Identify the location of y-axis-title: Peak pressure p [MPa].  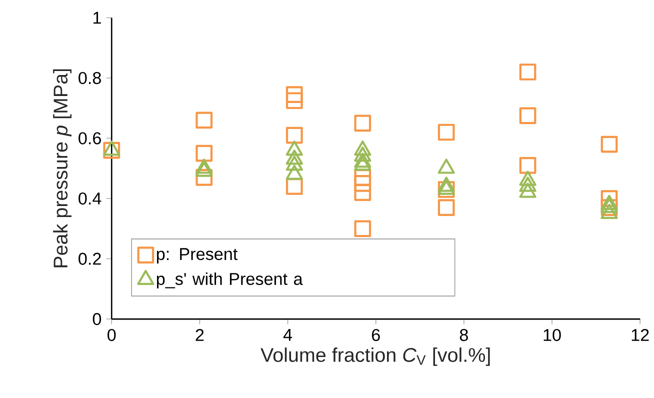
(62, 168).